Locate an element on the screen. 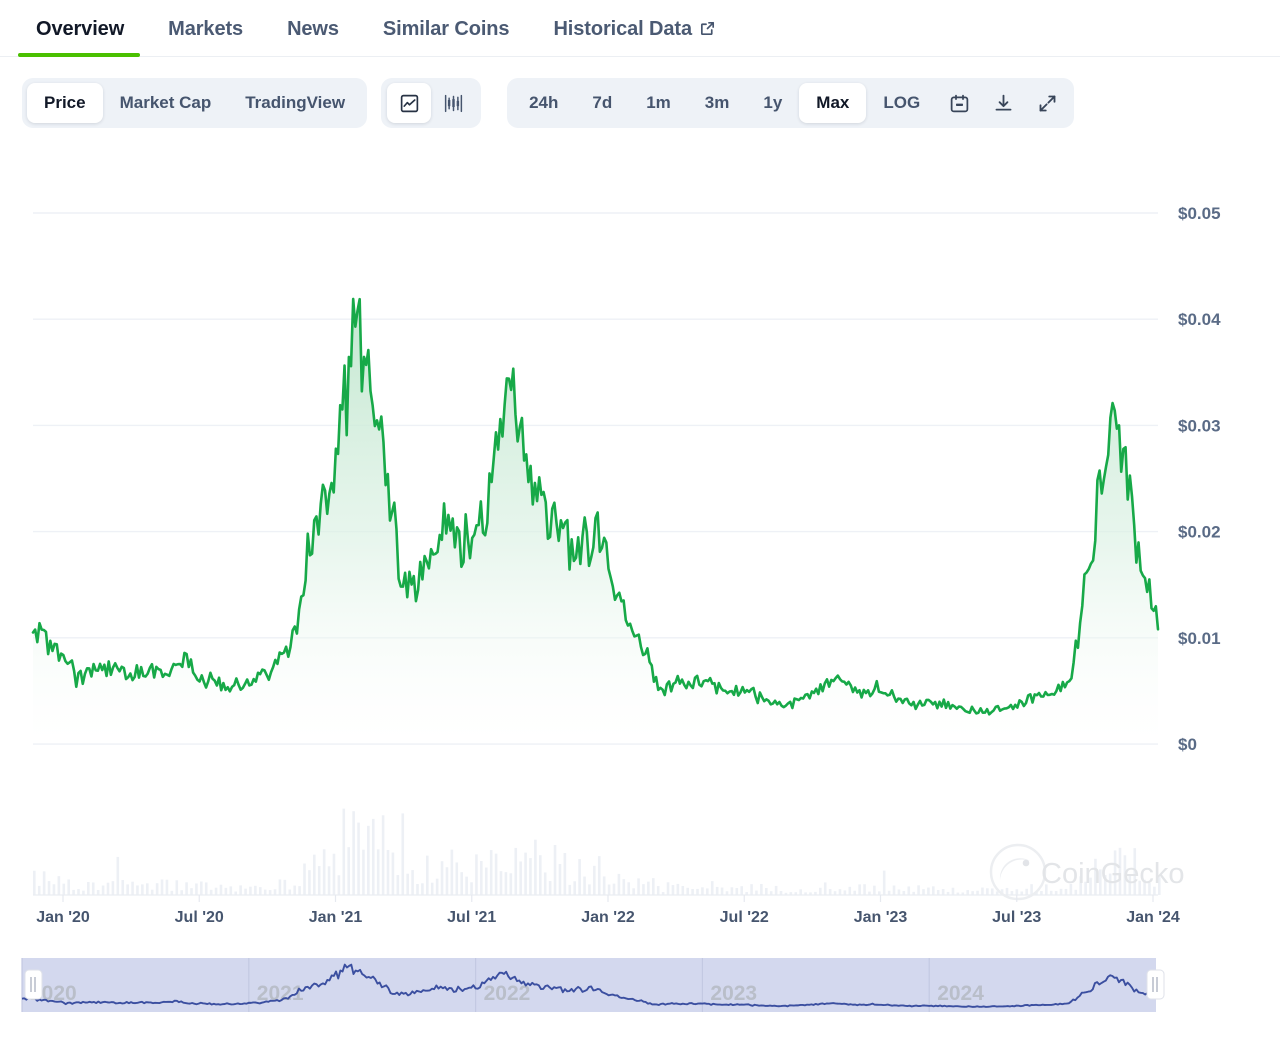  x-axis-tick-label: Jan '22 is located at coordinates (608, 917).